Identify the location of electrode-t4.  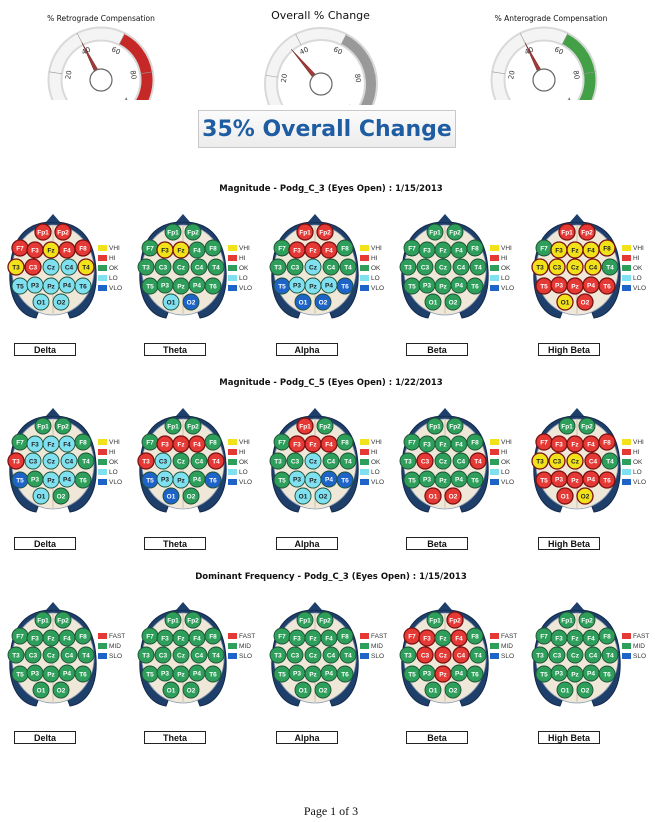
(610, 461).